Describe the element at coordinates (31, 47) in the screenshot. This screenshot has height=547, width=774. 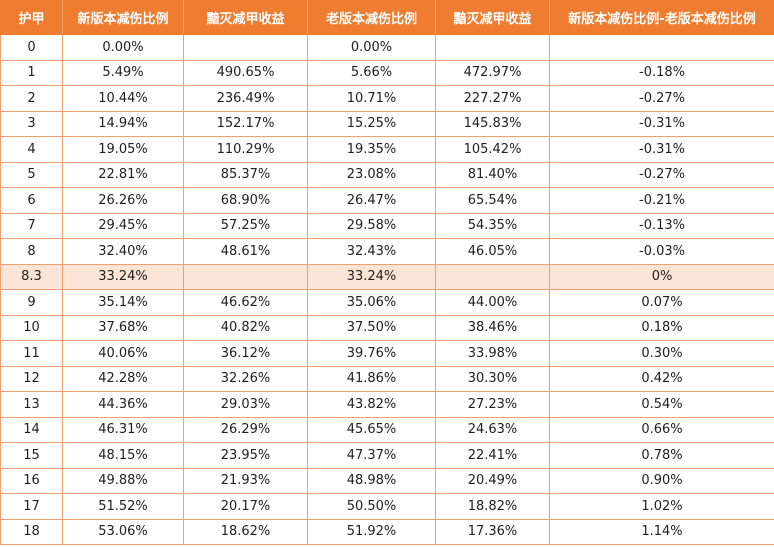
I see `cell-armor: 0` at that location.